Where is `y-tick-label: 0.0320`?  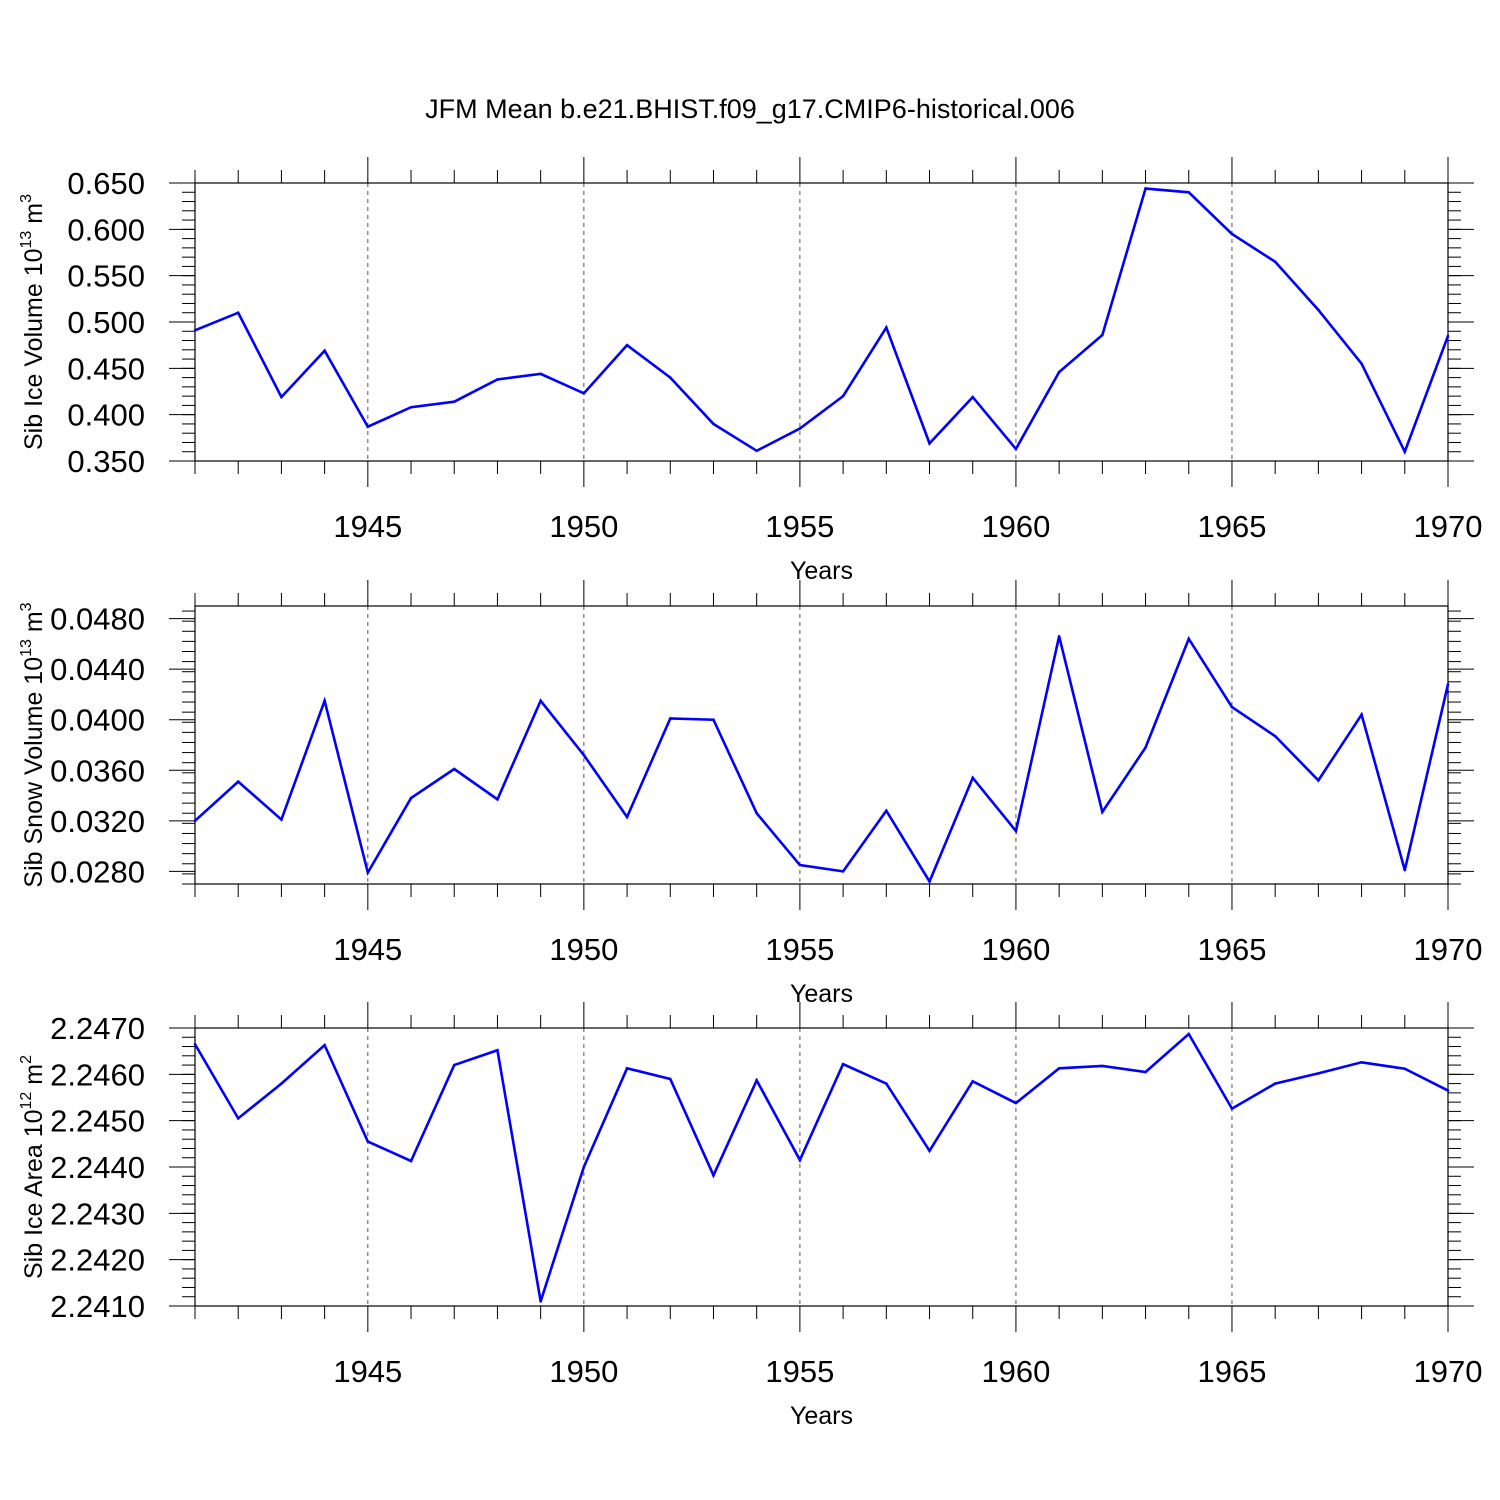
y-tick-label: 0.0320 is located at coordinates (97, 821).